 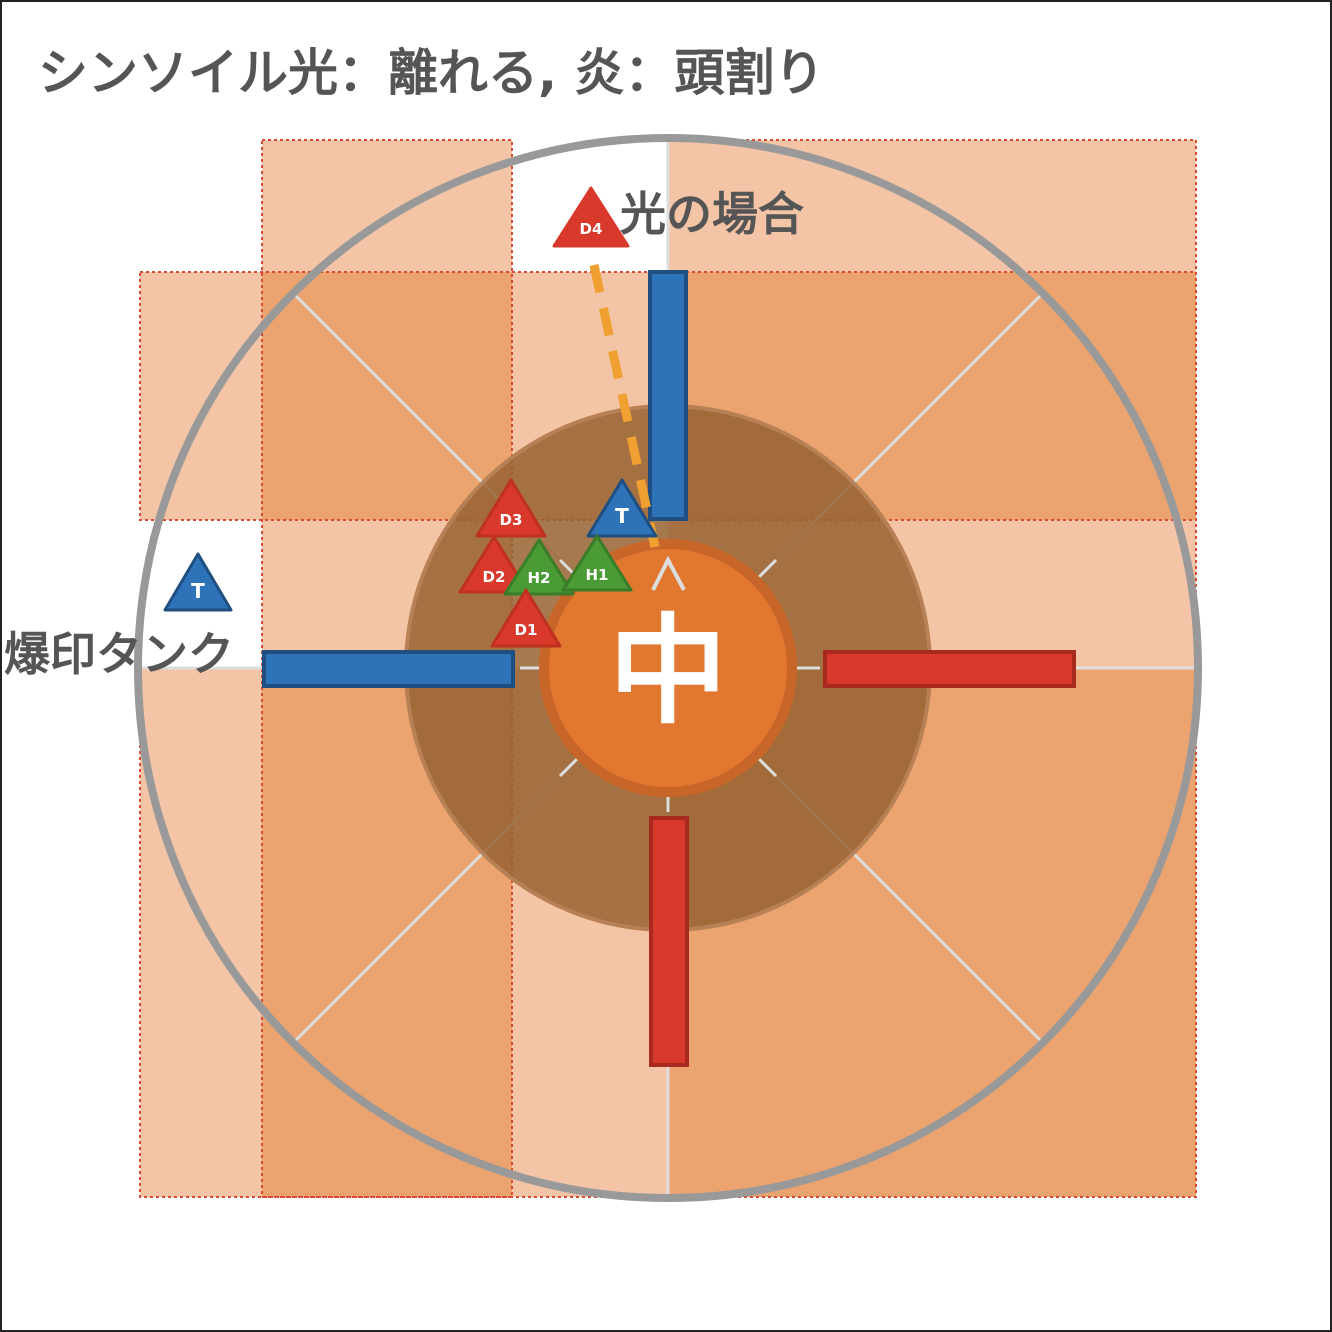 What do you see at coordinates (591, 229) in the screenshot?
I see `marker-d4-label: D4` at bounding box center [591, 229].